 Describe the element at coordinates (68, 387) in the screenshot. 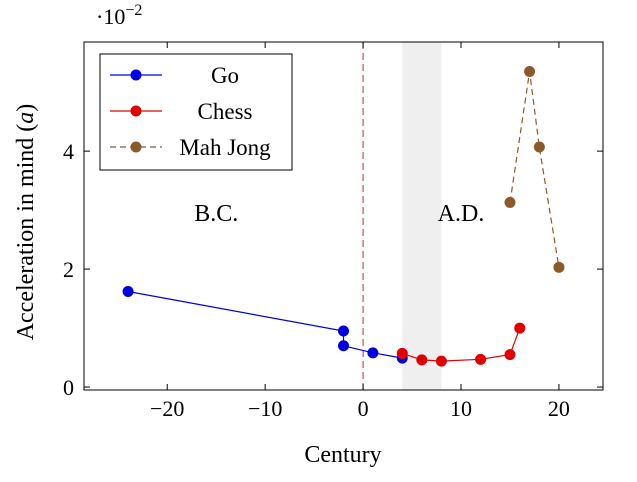

I see `y-tick-label: 0` at that location.